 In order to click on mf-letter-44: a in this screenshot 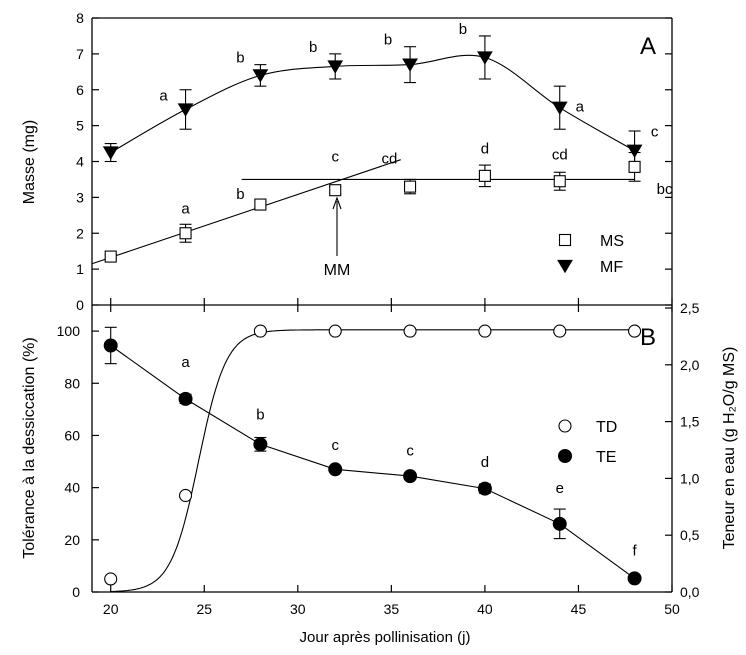, I will do `click(580, 106)`.